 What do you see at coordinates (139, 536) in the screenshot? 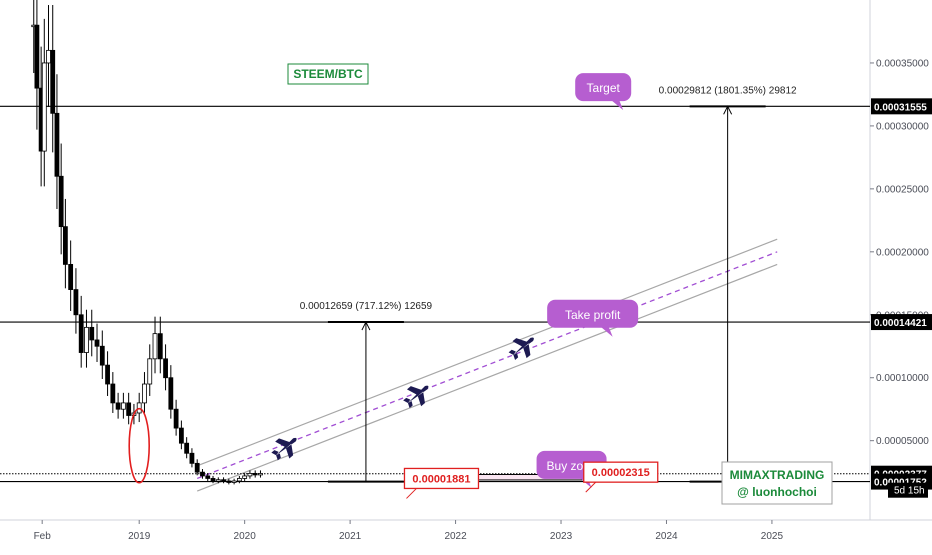
I see `x-tick-label: 2019` at bounding box center [139, 536].